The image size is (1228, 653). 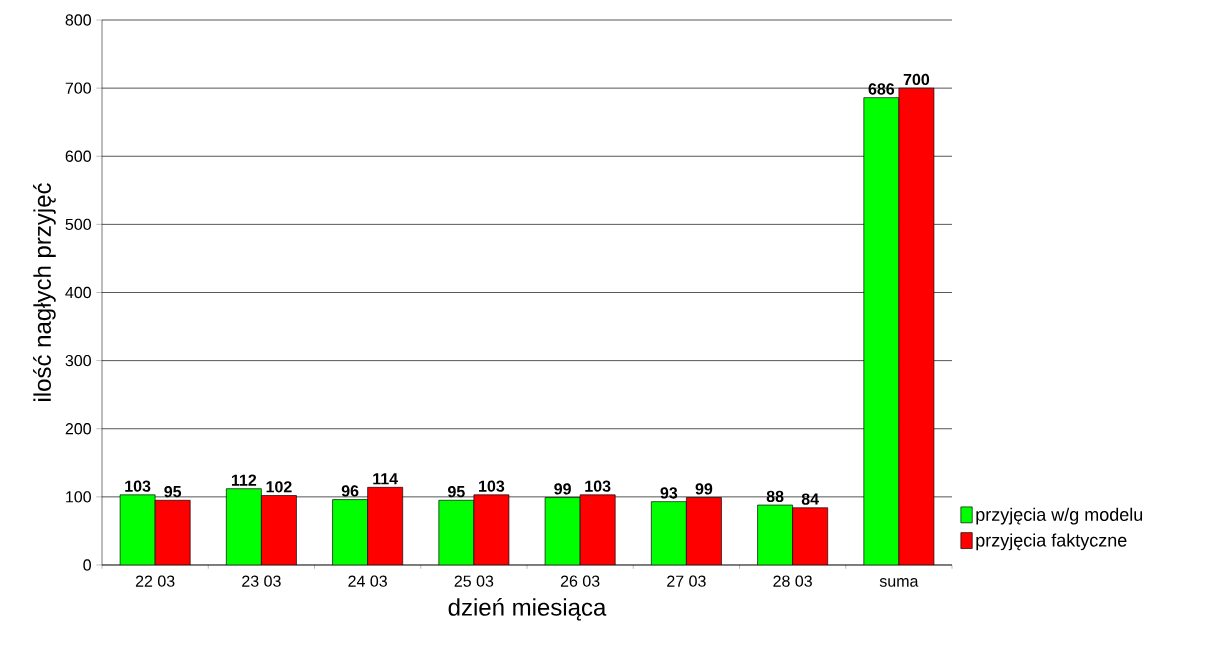 What do you see at coordinates (527, 609) in the screenshot?
I see `x-axis-title: dzień miesiąca` at bounding box center [527, 609].